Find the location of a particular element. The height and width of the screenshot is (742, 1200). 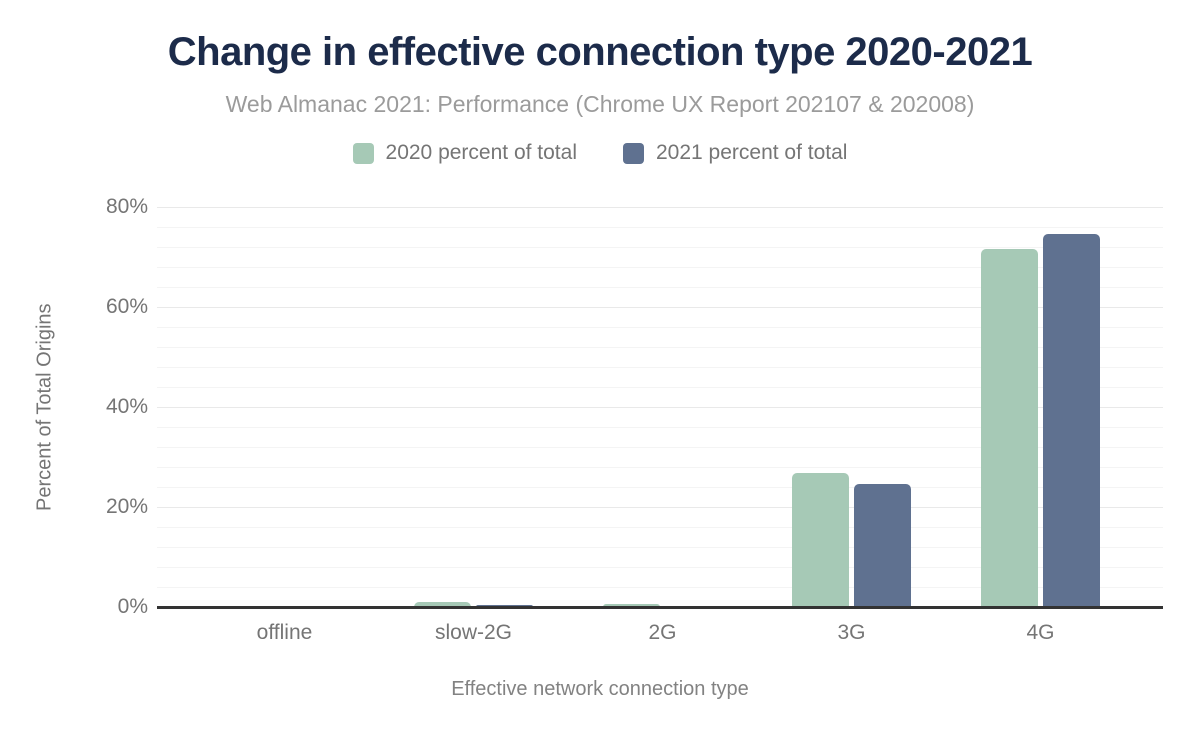

legend-swatch-2021 is located at coordinates (633, 153).